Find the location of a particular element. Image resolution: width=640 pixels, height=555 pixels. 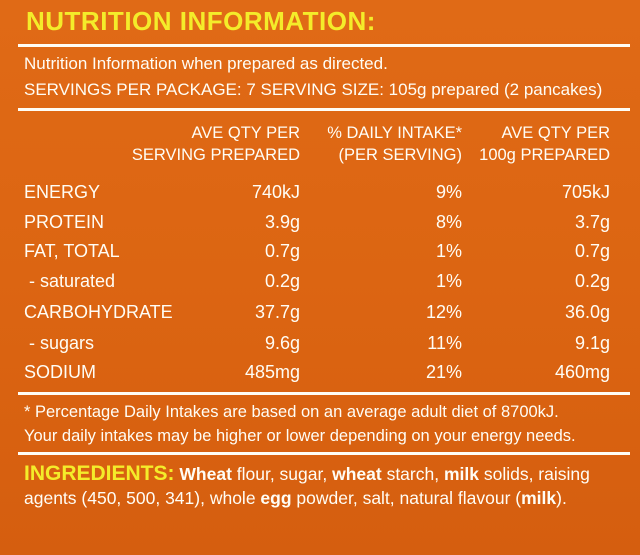

nutrient-name: FAT, TOTAL is located at coordinates (72, 251).